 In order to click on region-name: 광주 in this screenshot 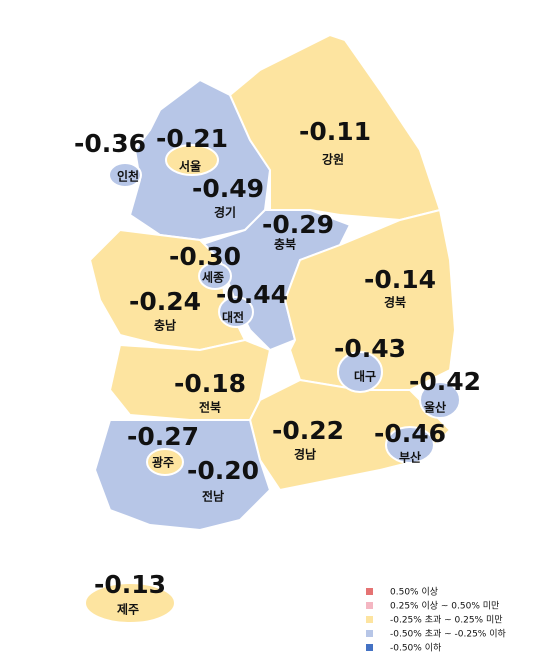, I will do `click(163, 462)`.